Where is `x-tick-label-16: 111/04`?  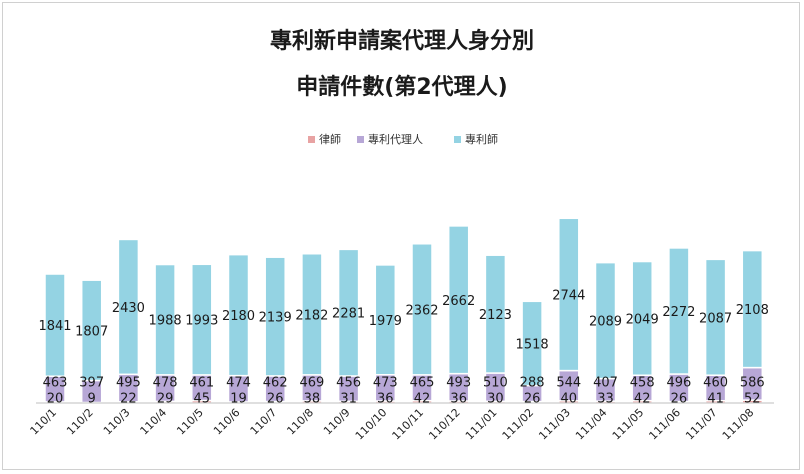 x-tick-label-16: 111/04 is located at coordinates (591, 424).